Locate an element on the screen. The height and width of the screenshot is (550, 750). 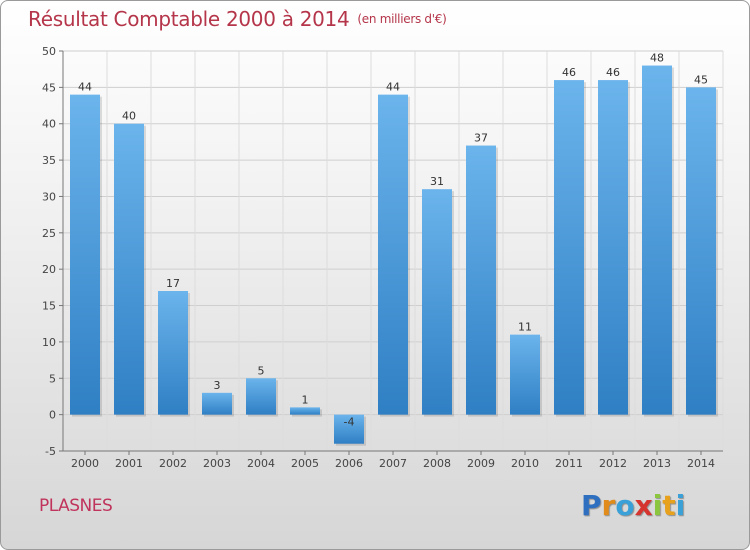
y-tick-label: 15 is located at coordinates (49, 306).